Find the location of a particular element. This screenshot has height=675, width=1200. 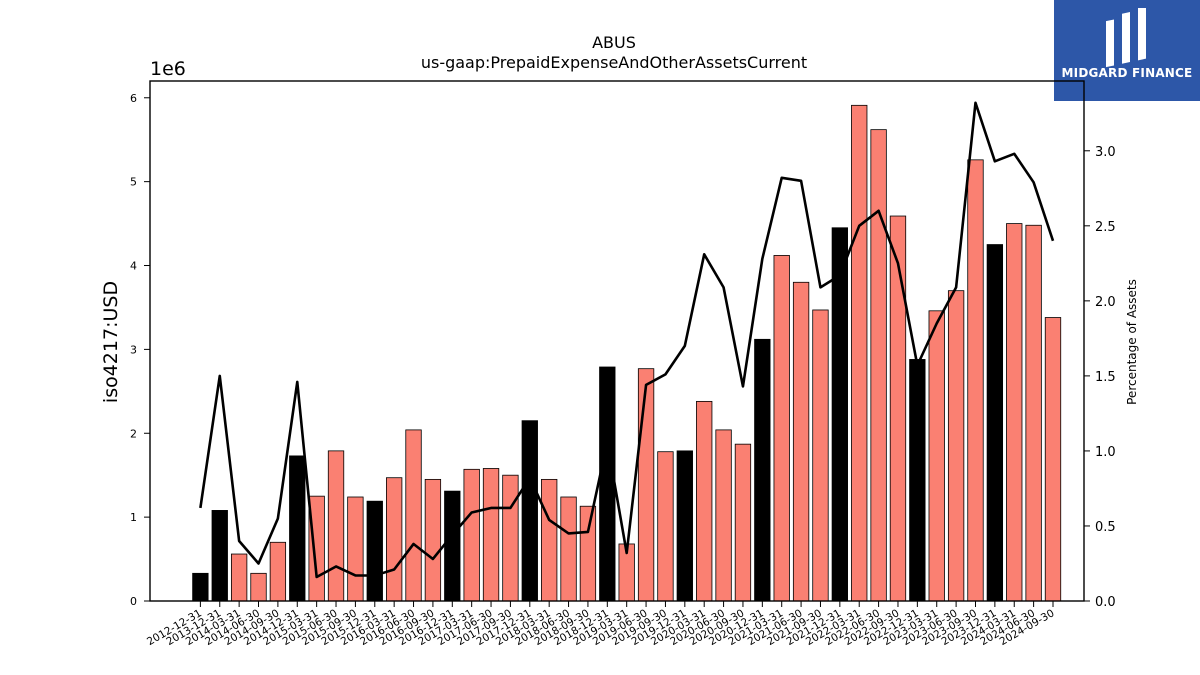

brand-logo: MIDGARD FINANCE is located at coordinates (1127, 50).